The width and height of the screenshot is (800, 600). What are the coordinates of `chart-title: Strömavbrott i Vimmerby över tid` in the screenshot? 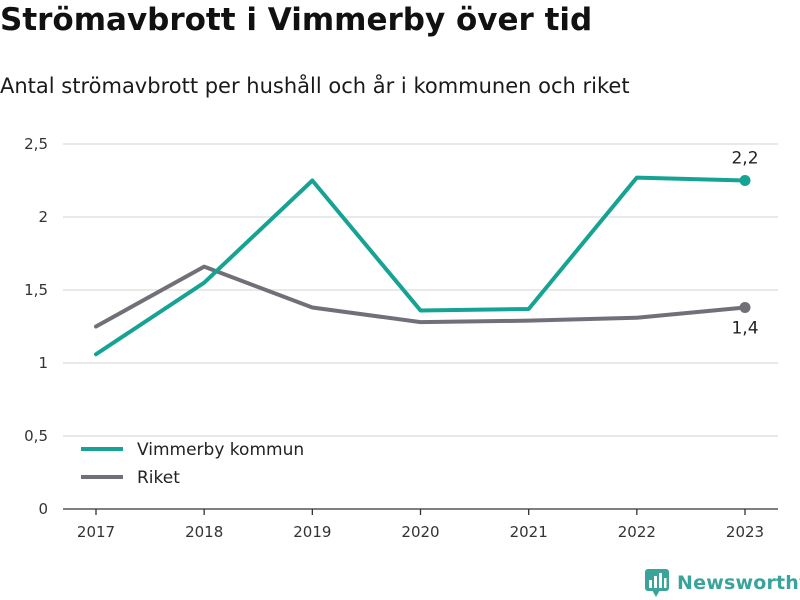 It's located at (296, 20).